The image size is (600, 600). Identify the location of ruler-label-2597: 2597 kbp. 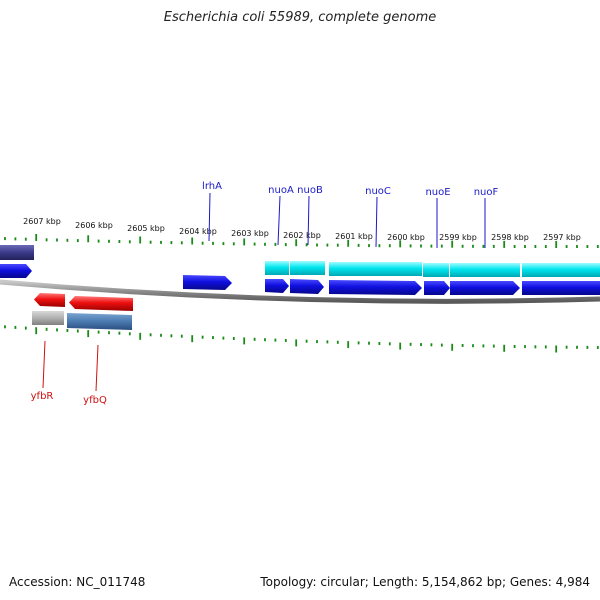
(562, 237).